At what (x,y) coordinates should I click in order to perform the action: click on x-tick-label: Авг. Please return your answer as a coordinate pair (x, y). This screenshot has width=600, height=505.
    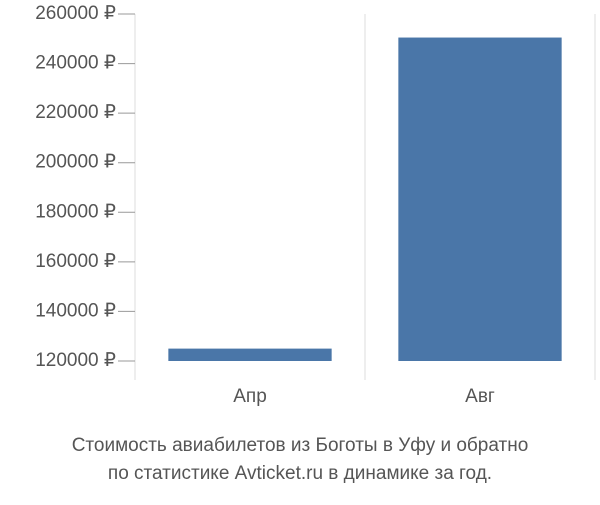
    Looking at the image, I should click on (480, 396).